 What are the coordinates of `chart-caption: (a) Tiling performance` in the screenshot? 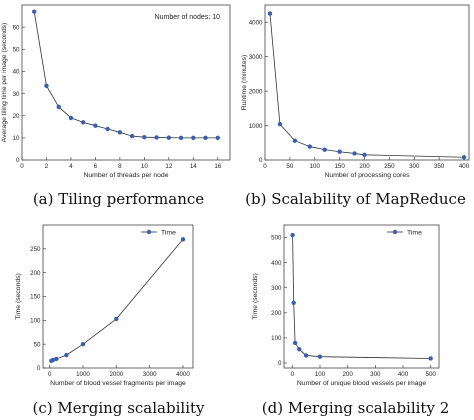 It's located at (118, 199).